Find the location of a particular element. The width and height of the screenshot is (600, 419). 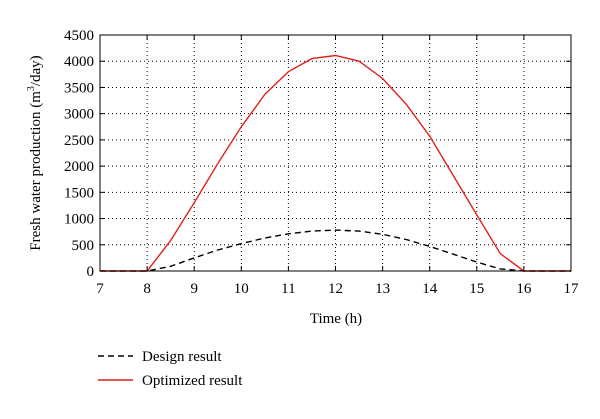

legend-label: Optimized result is located at coordinates (192, 381).